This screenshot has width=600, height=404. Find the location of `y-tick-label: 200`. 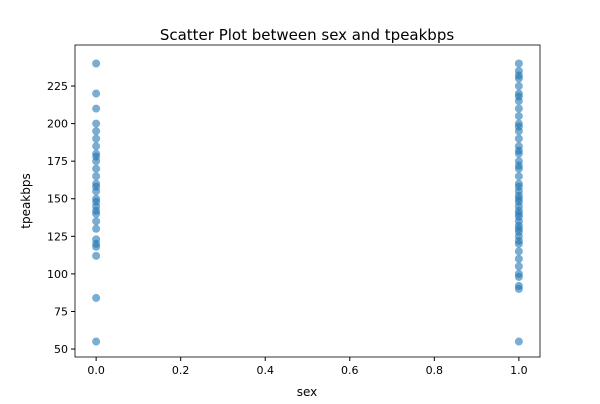

y-tick-label: 200 is located at coordinates (57, 124).